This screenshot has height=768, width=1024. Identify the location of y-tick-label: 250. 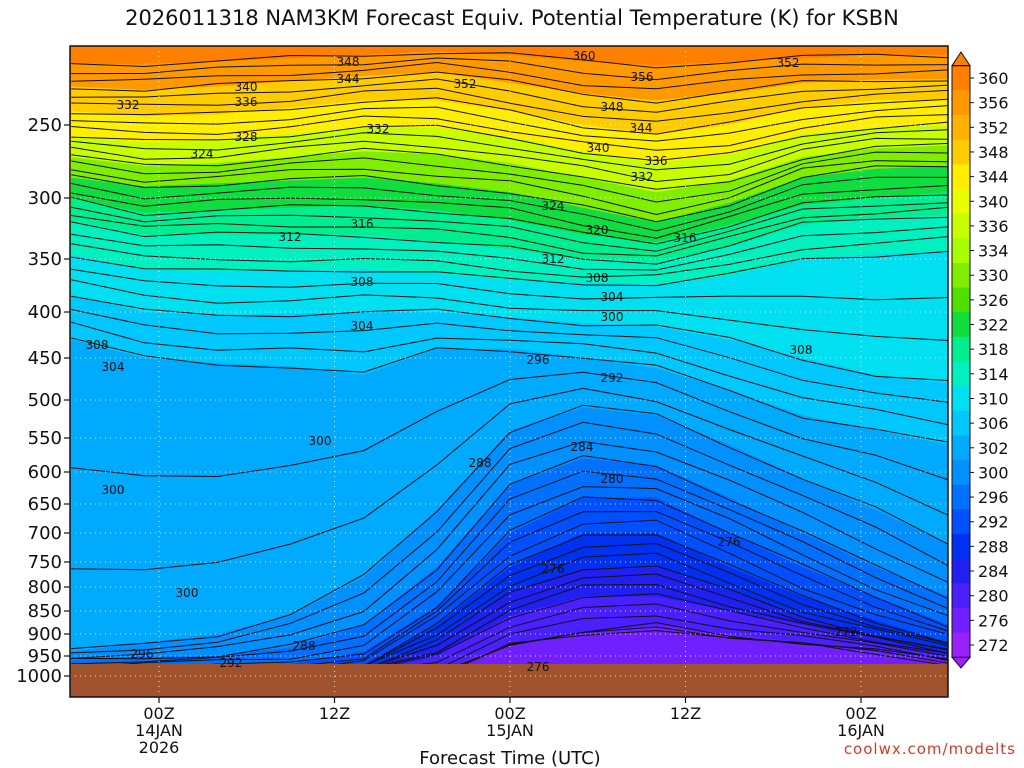
(45, 125).